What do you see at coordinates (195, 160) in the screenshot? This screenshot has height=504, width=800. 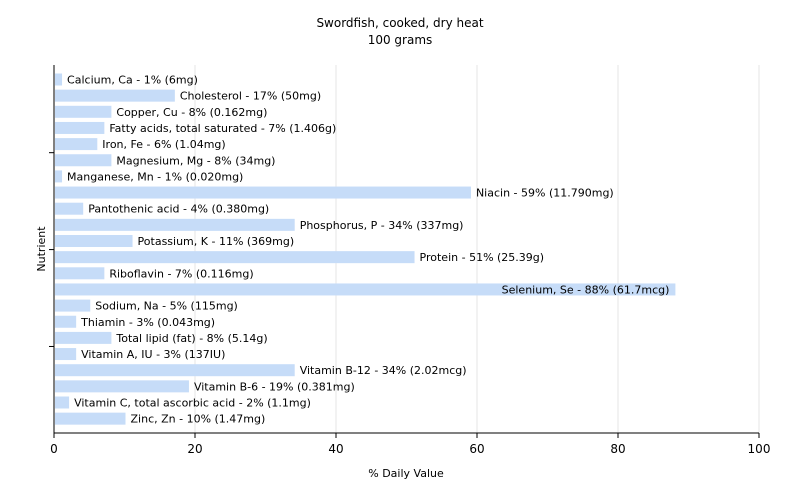 I see `bar-label-5: Magnesium, Mg - 8% (34mg)` at bounding box center [195, 160].